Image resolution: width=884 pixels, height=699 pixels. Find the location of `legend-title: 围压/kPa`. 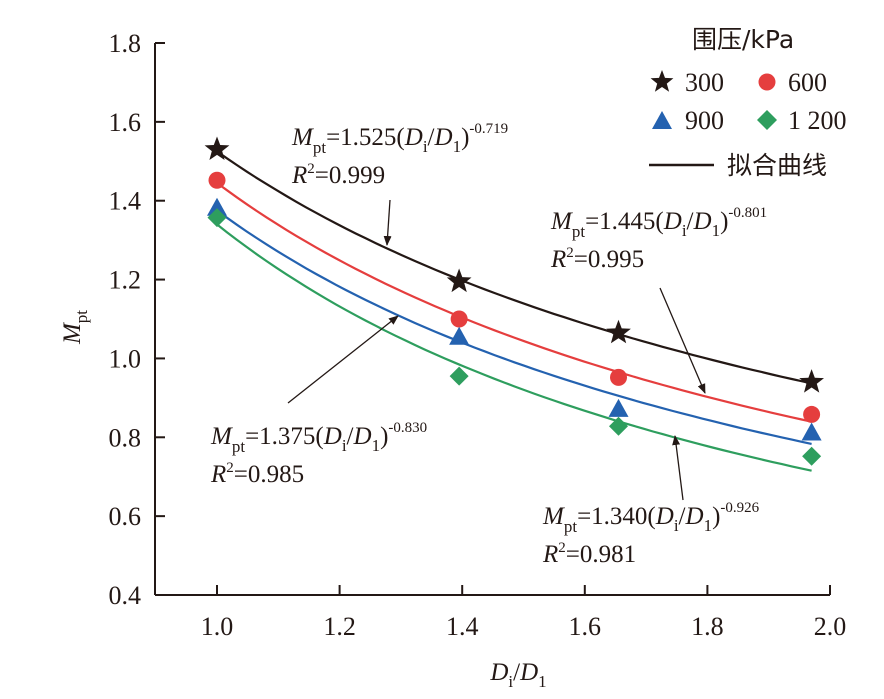

legend-title: 围压/kPa is located at coordinates (743, 39).